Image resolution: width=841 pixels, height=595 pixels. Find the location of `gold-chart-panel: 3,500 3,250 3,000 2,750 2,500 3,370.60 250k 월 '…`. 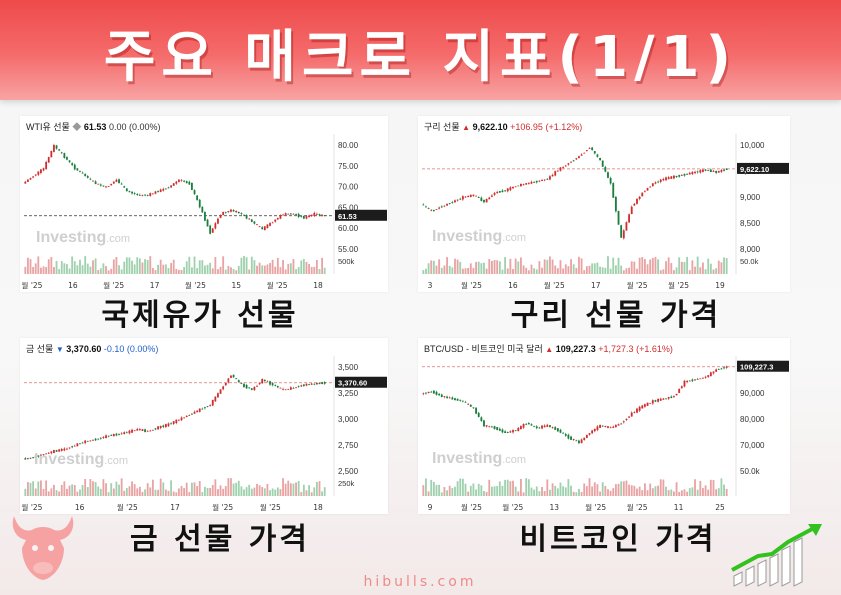

gold-chart-panel: 3,500 3,250 3,000 2,750 2,500 3,370.60 250k 월 '… is located at coordinates (204, 426).